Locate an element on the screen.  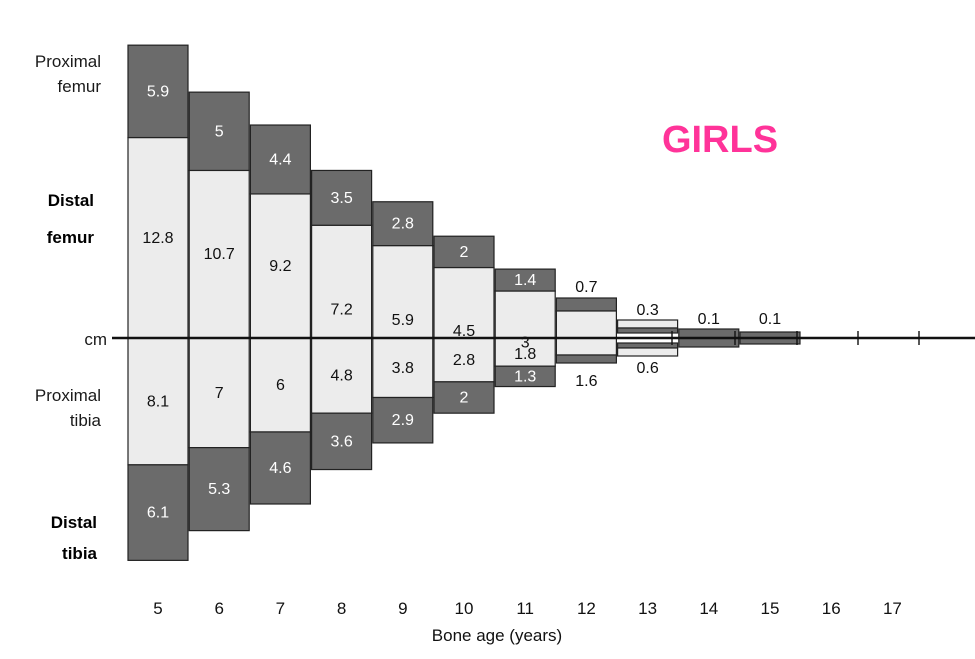
value-proximal-tibia-8: 4.8 is located at coordinates (341, 376).